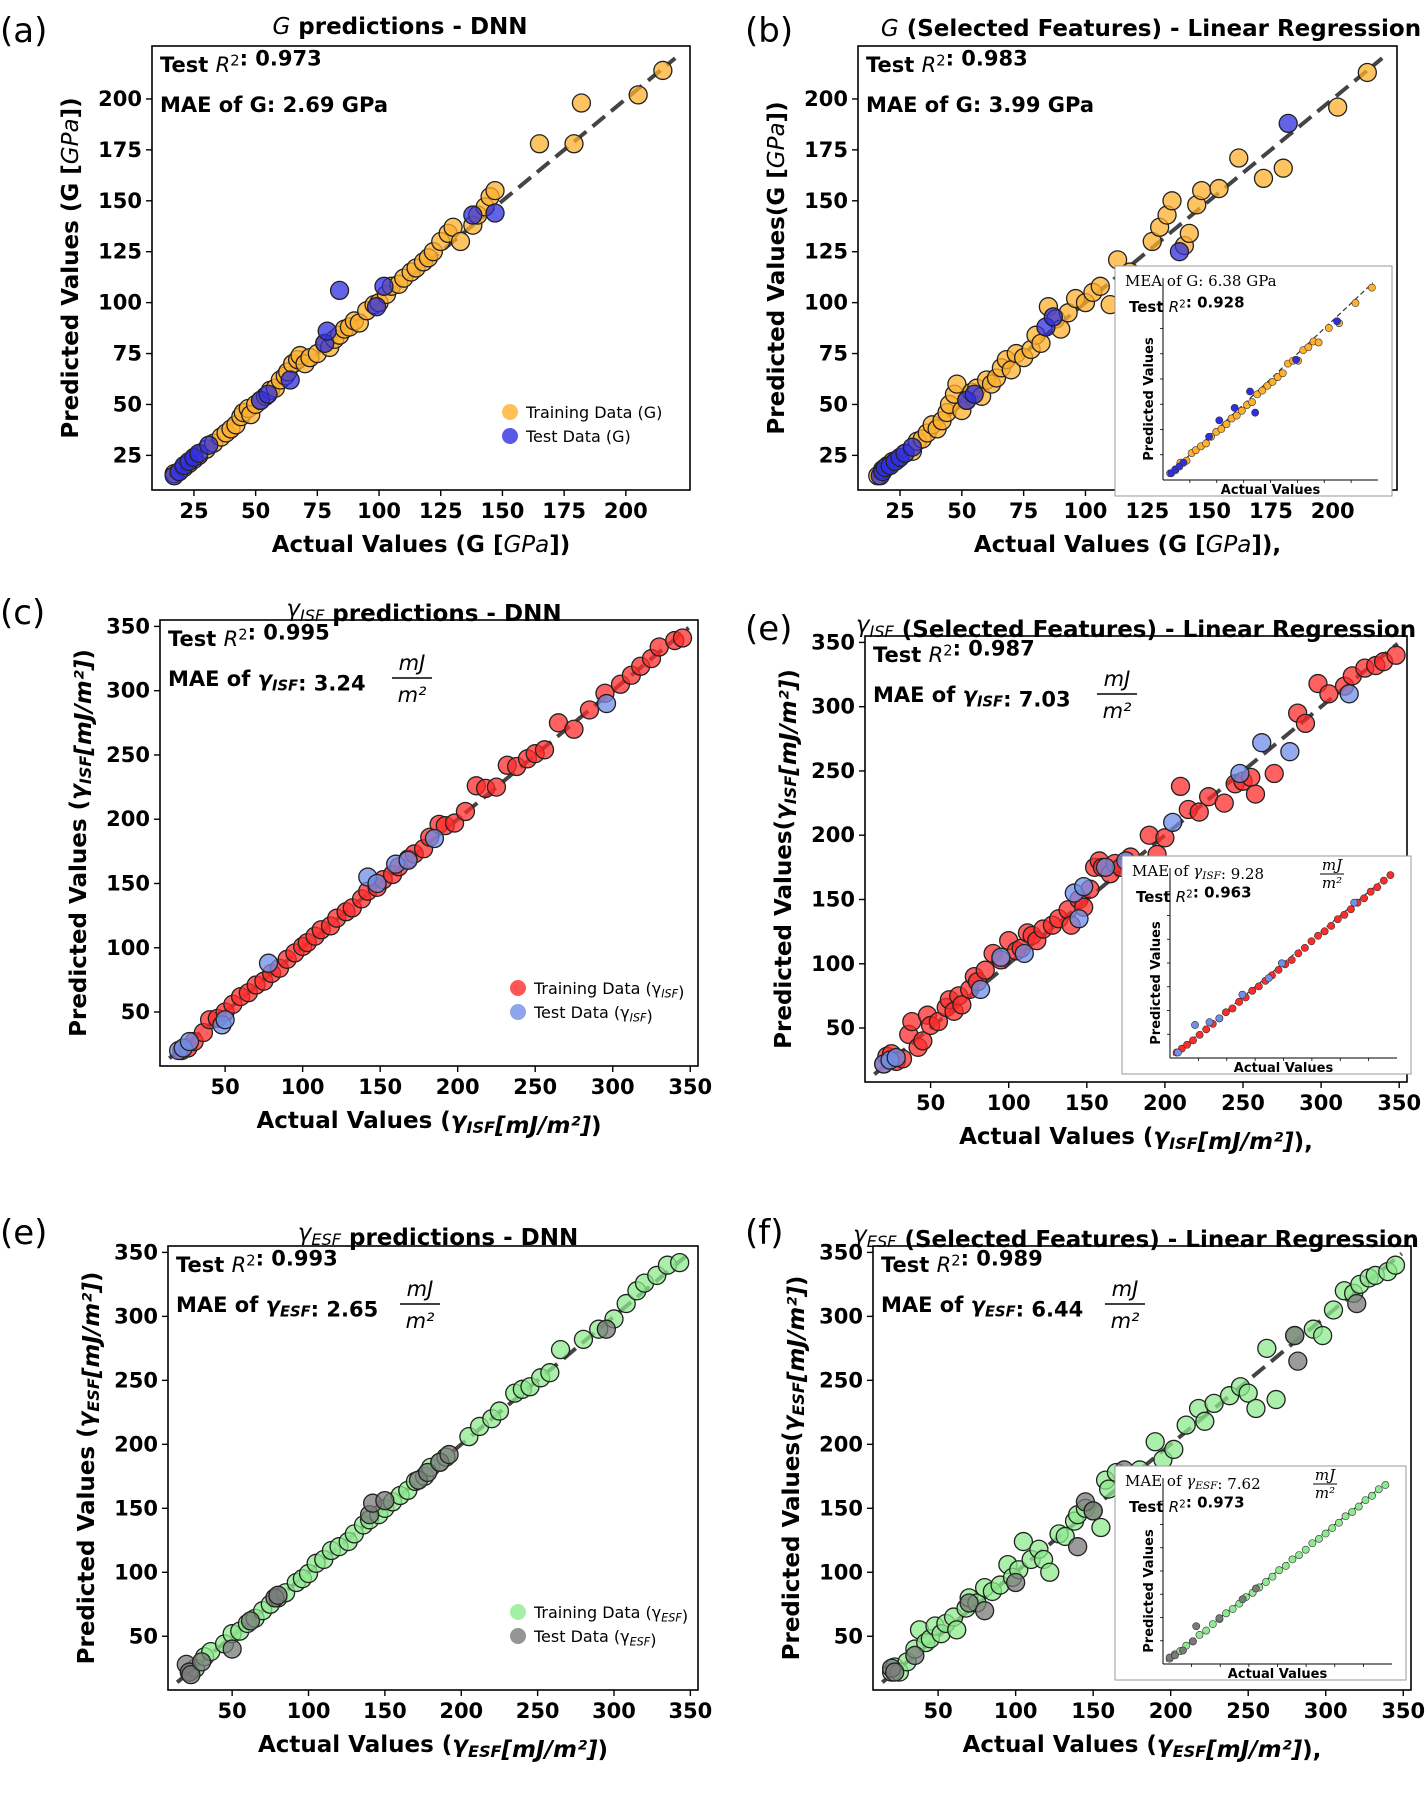 This screenshot has width=1428, height=1802. I want to click on panel-label: (c), so click(22, 613).